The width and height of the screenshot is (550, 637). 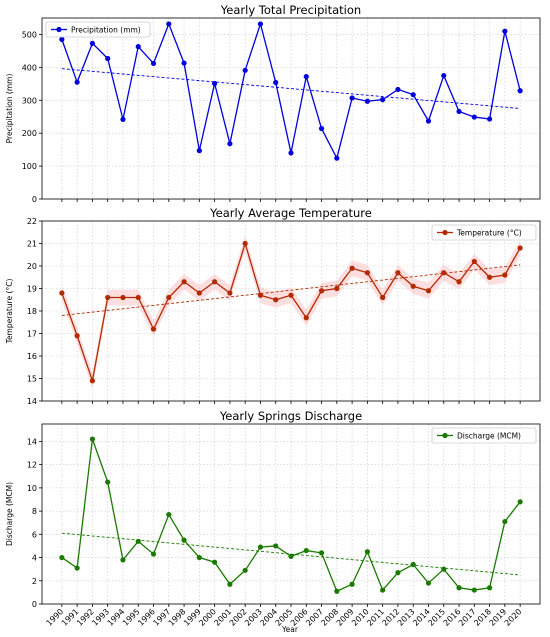 I want to click on y-tick-label: 500, so click(x=29, y=34).